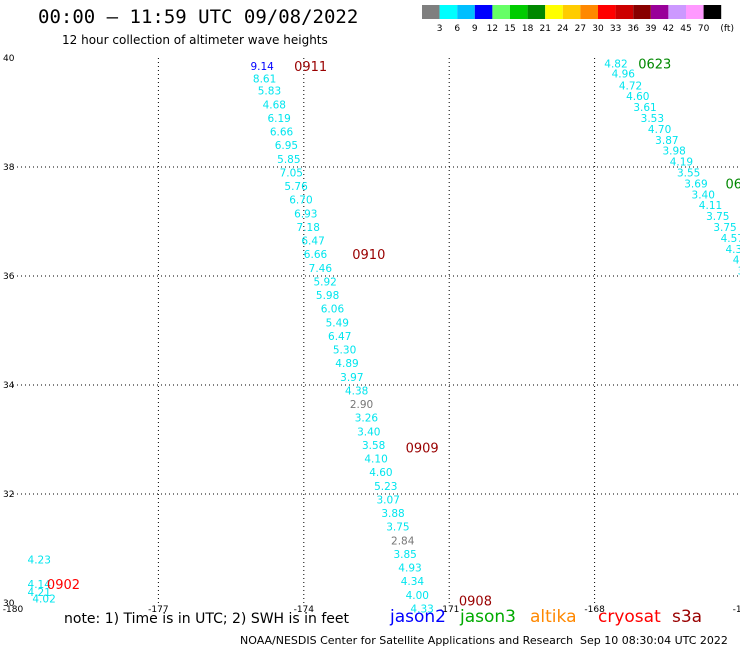  I want to click on wave-height-point: 4.70, so click(659, 130).